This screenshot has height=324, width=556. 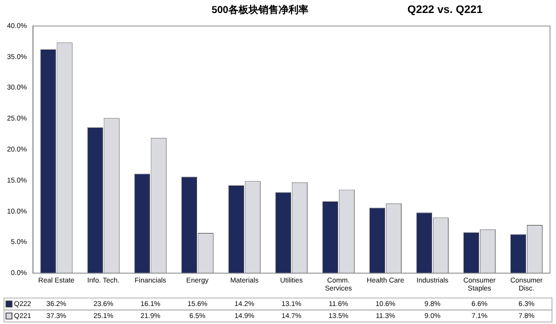 I want to click on chart-subtitle: Q222 vs. Q221, so click(x=445, y=10).